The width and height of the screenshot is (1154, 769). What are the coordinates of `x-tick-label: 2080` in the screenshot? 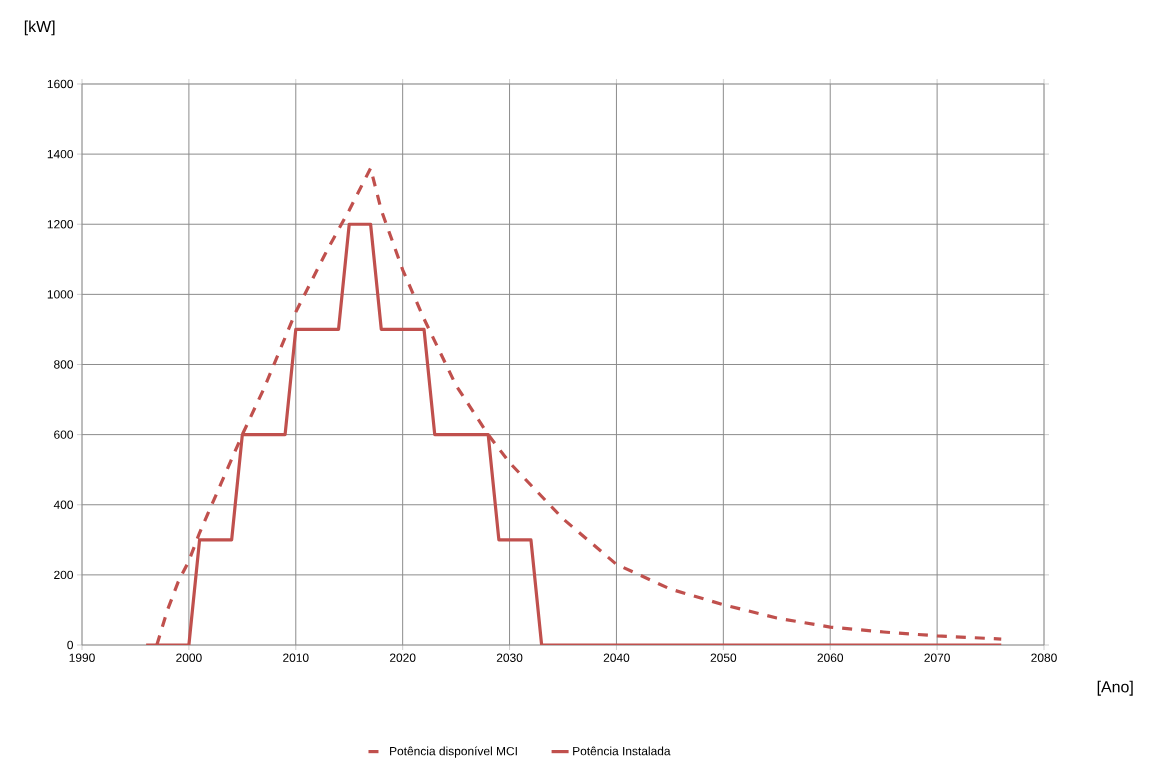 It's located at (1044, 657).